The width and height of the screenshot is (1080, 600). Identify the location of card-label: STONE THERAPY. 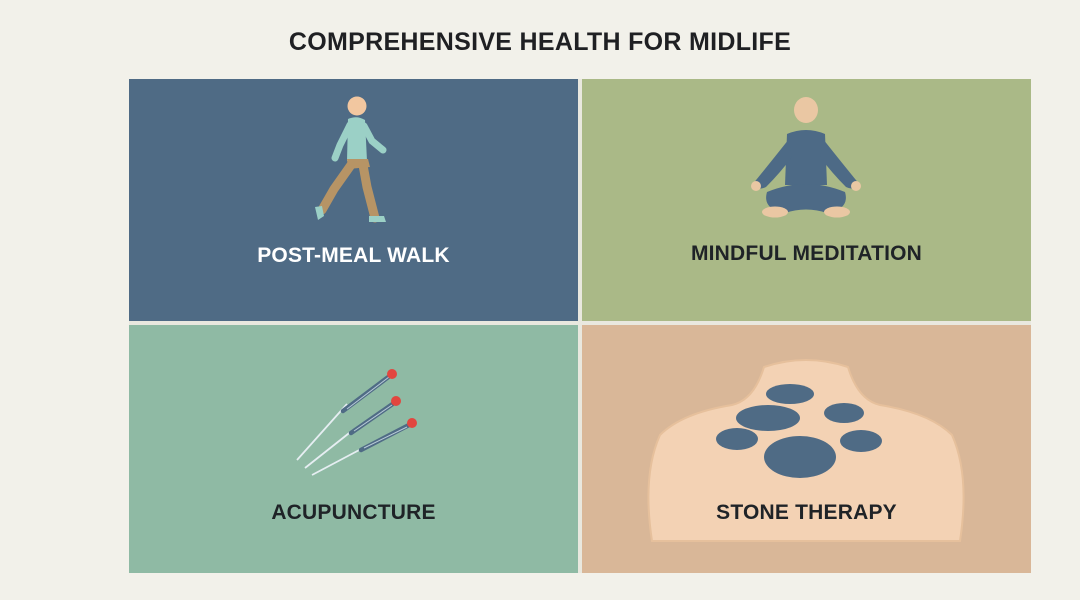
(806, 512).